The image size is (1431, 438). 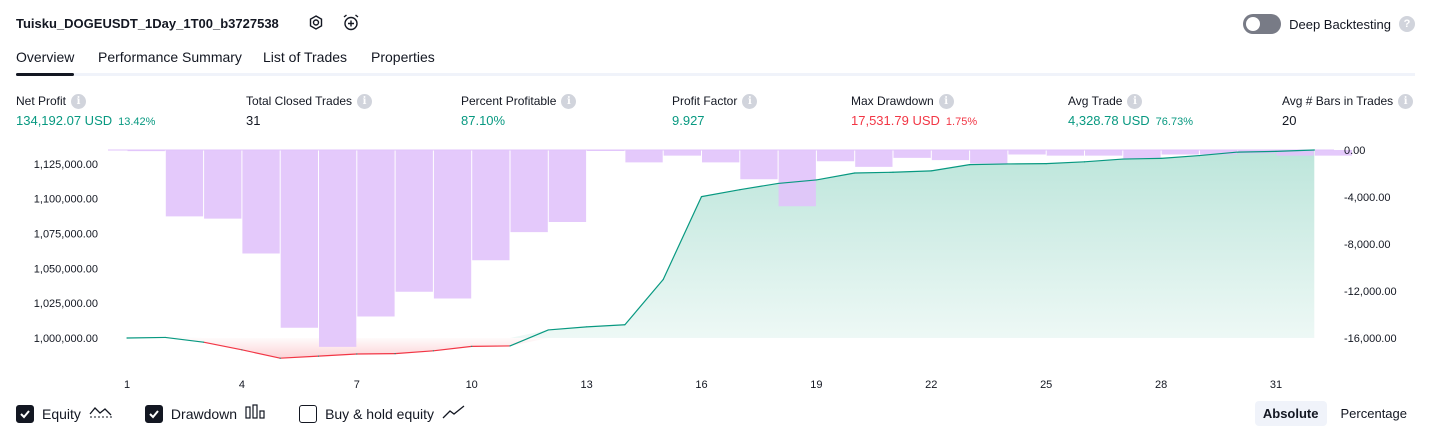 What do you see at coordinates (688, 120) in the screenshot?
I see `metric-value: 9.927` at bounding box center [688, 120].